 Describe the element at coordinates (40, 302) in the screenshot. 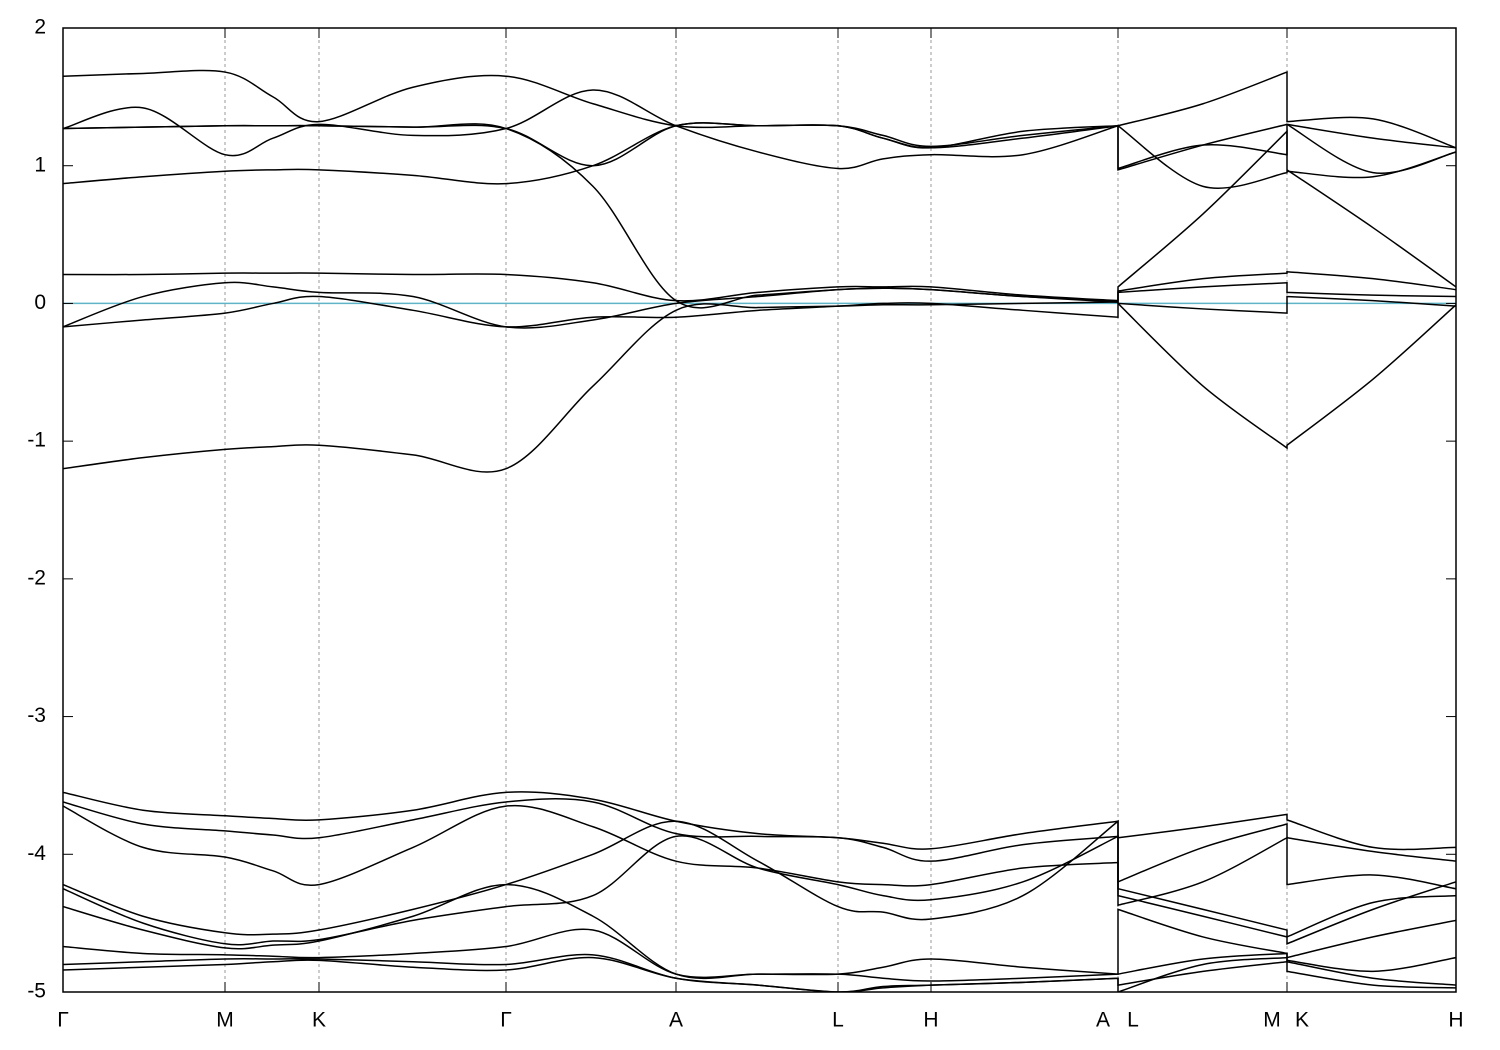

I see `y-tick-label: 0` at that location.